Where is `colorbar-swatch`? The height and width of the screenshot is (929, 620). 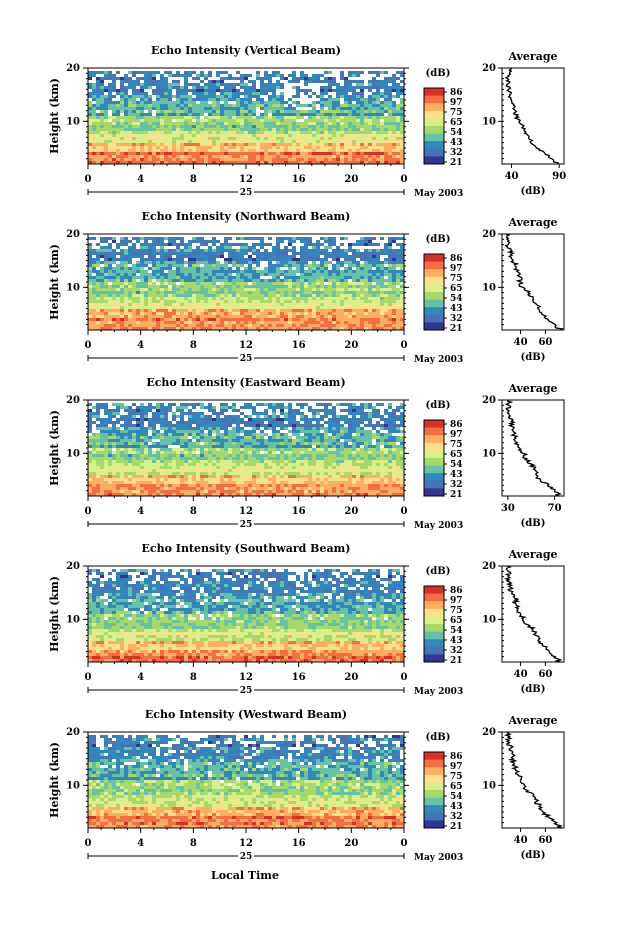 colorbar-swatch is located at coordinates (434, 137).